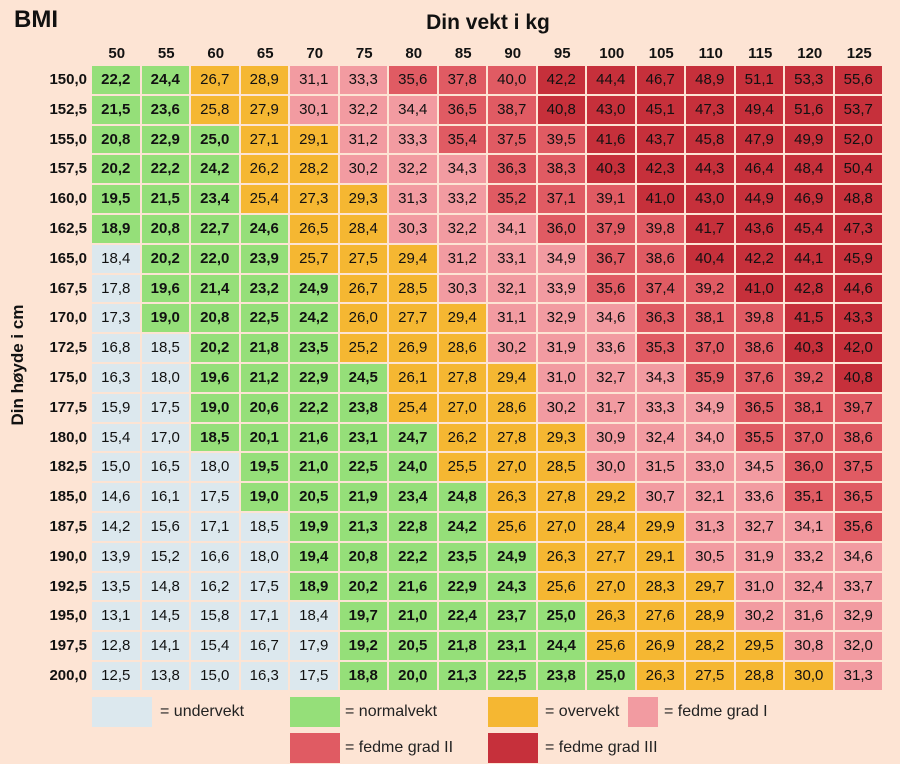  I want to click on bmi-cell: 23,1, so click(512, 646).